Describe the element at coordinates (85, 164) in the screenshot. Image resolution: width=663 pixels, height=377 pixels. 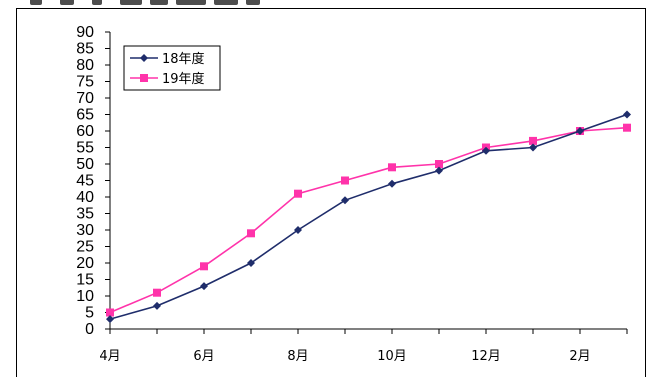
I see `y-tick-label: 50` at that location.